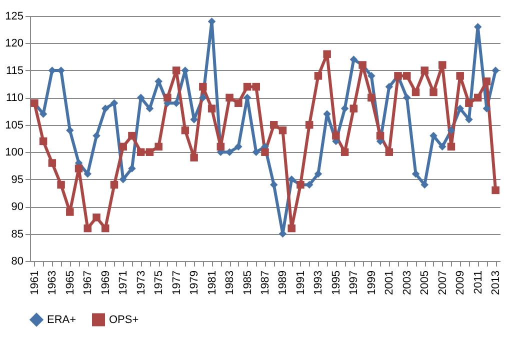  Describe the element at coordinates (15, 70) in the screenshot. I see `y-tick-label: 115` at that location.